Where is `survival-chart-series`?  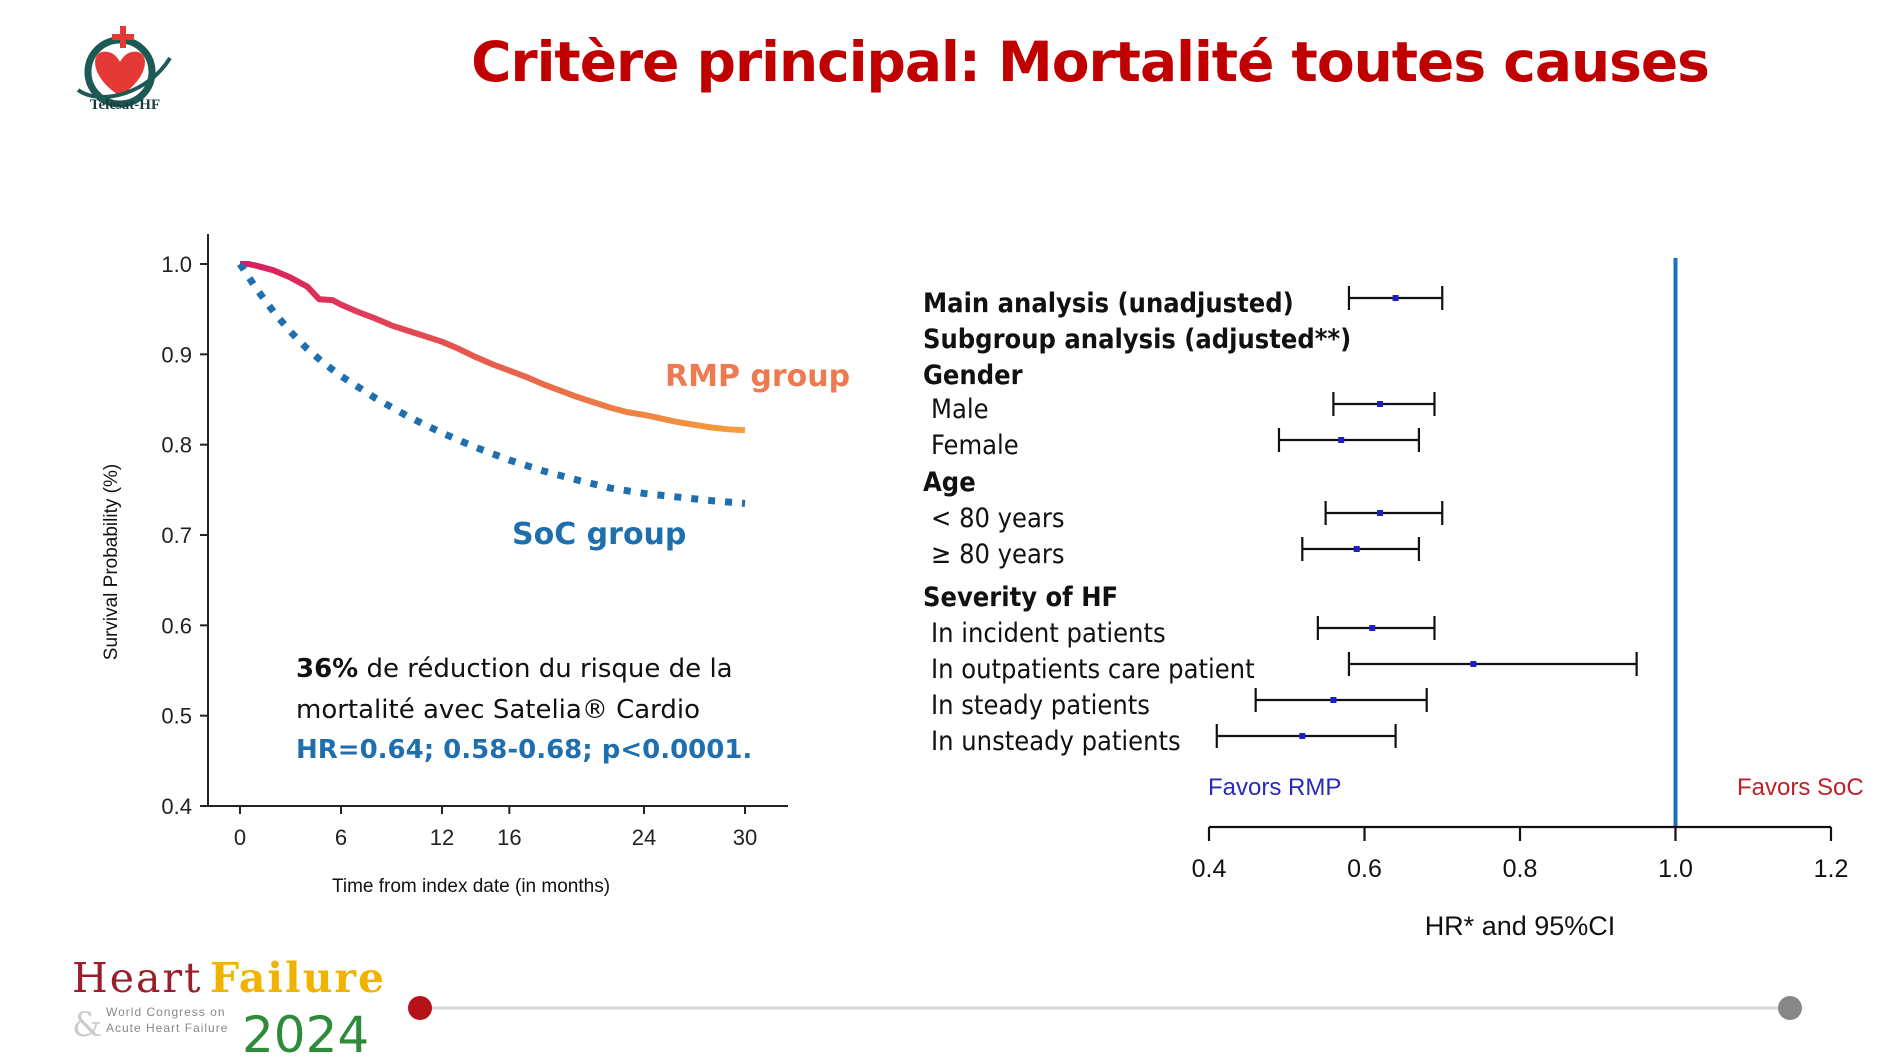 survival-chart-series is located at coordinates (491, 384).